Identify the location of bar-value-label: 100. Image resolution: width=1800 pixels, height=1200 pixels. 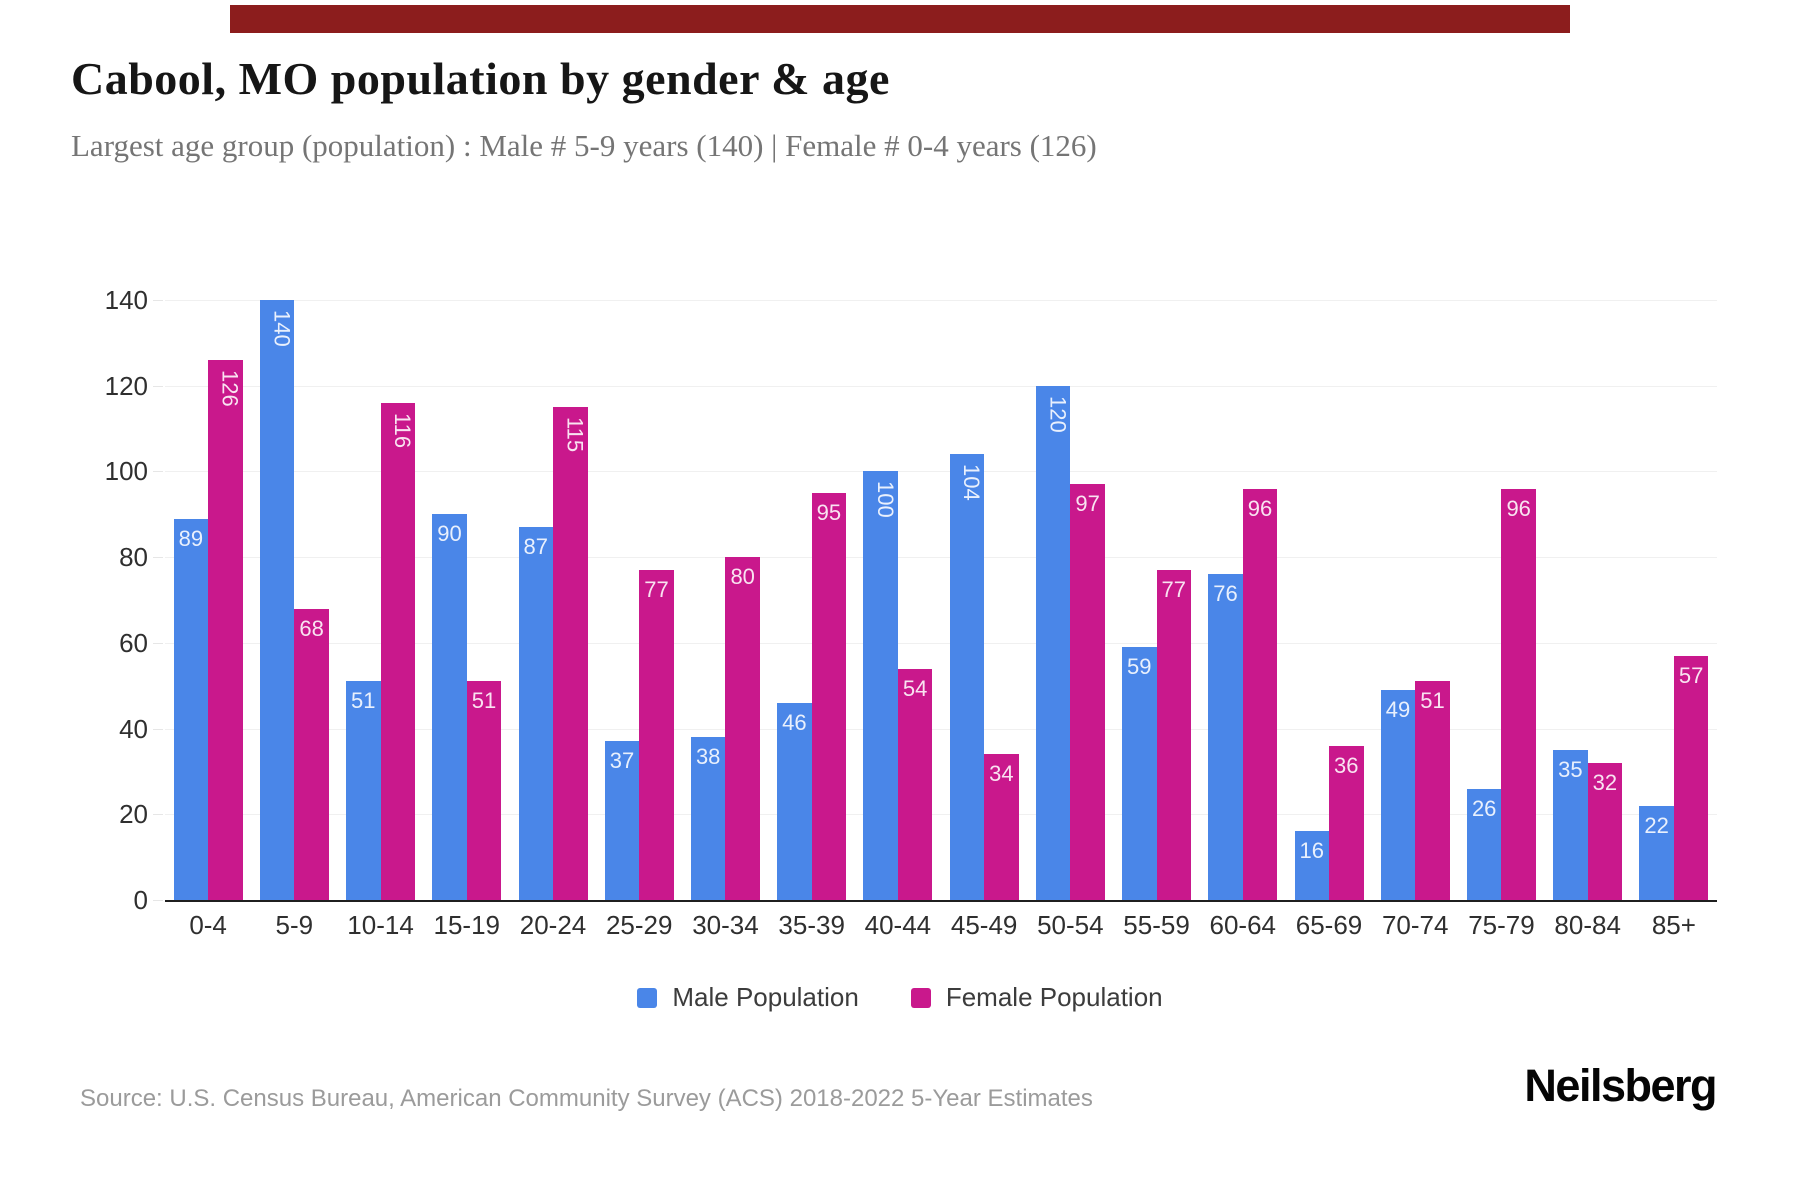
(885, 500).